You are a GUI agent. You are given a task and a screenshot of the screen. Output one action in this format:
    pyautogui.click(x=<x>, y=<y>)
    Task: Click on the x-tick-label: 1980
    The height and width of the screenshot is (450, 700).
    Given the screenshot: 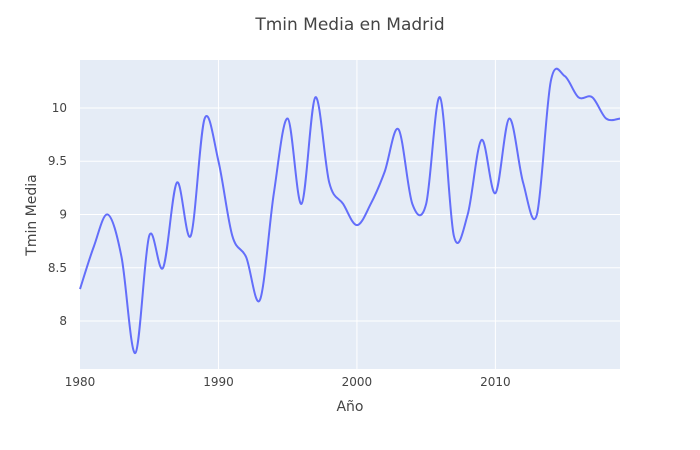 What is the action you would take?
    pyautogui.click(x=80, y=382)
    